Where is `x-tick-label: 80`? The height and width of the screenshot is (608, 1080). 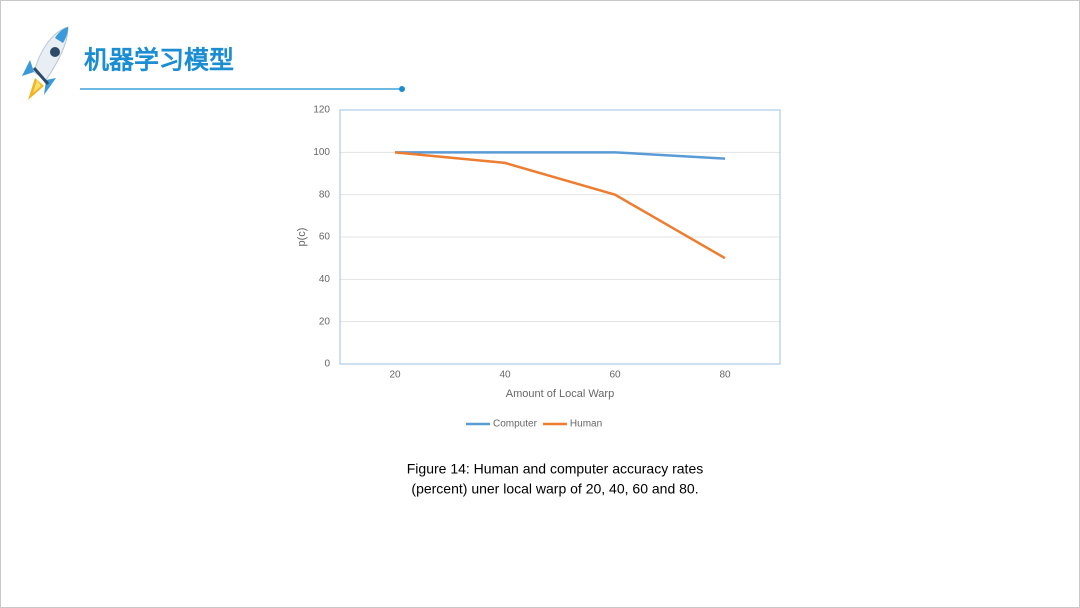
x-tick-label: 80 is located at coordinates (725, 375).